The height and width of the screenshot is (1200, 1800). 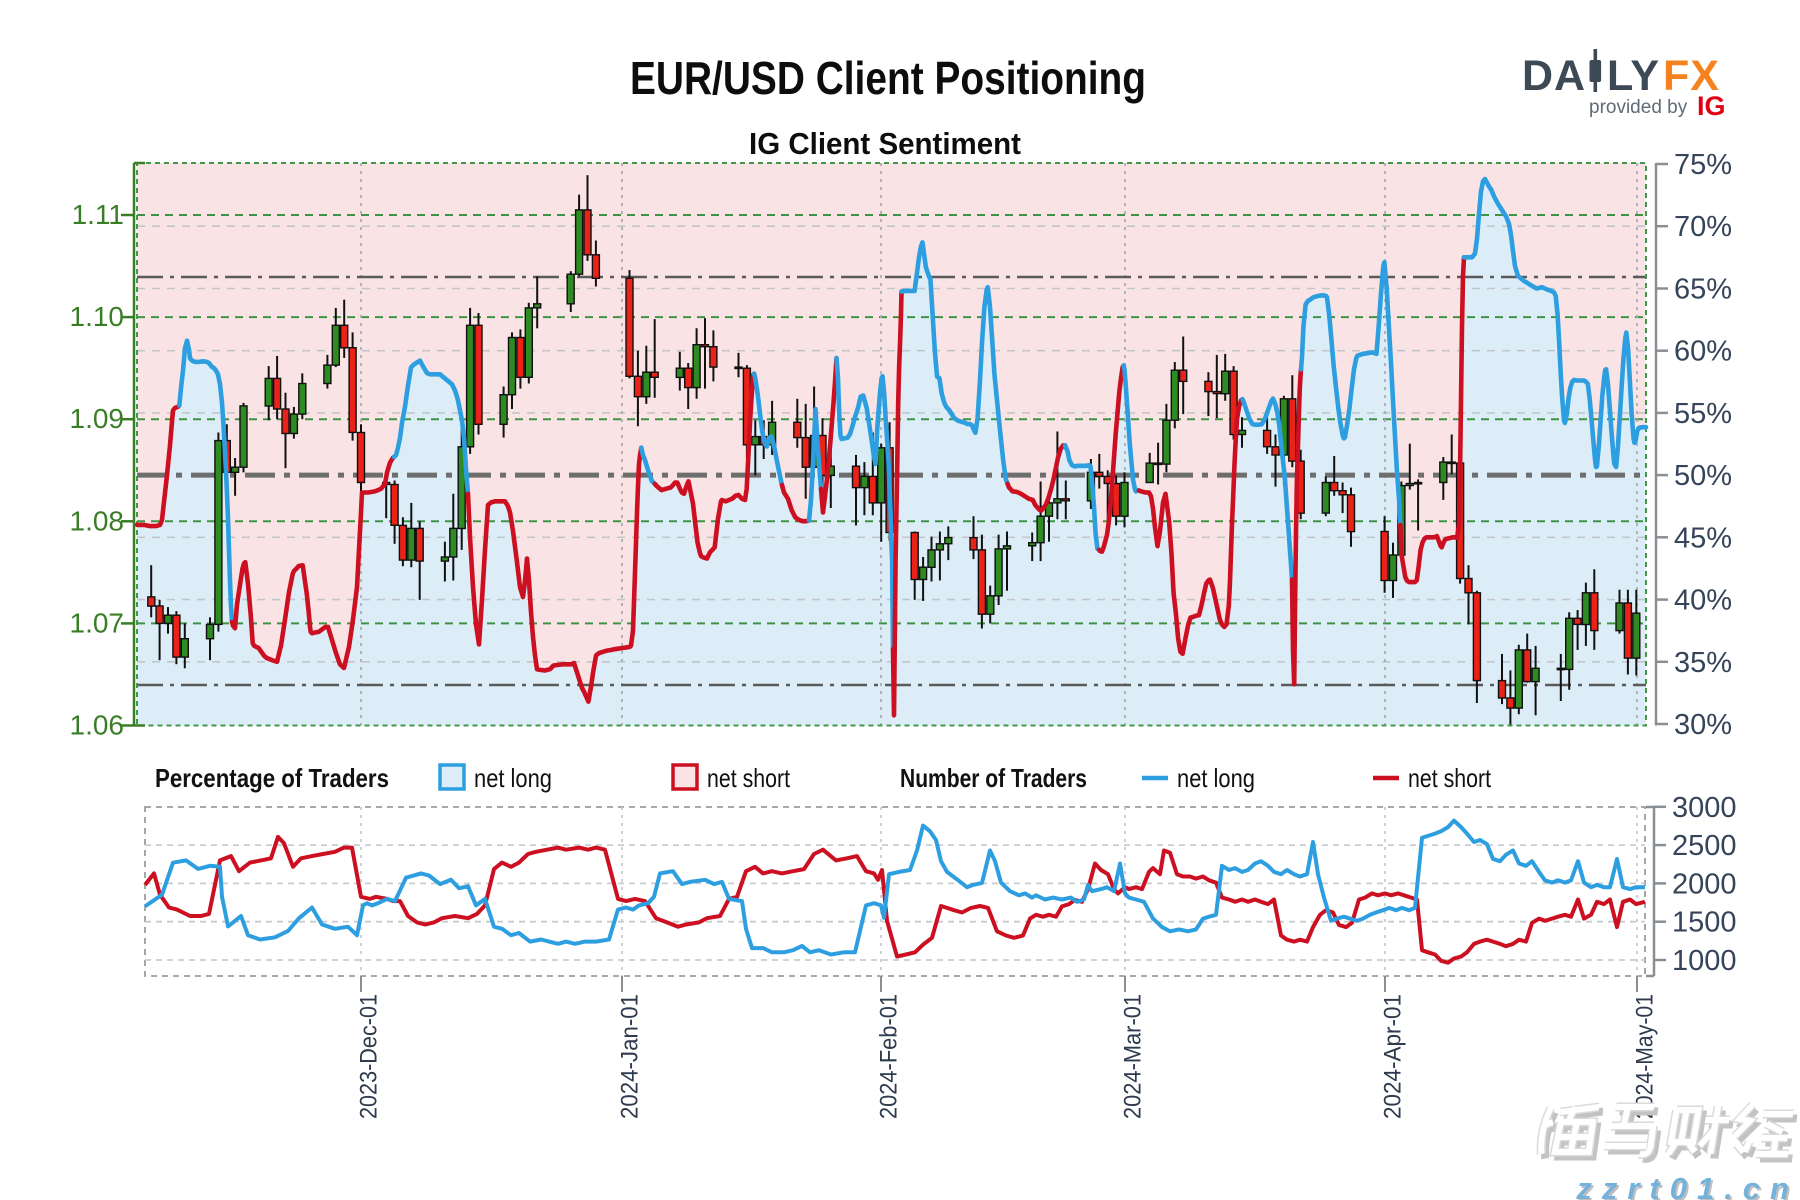 I want to click on svg-text: 75%, so click(x=1703, y=165).